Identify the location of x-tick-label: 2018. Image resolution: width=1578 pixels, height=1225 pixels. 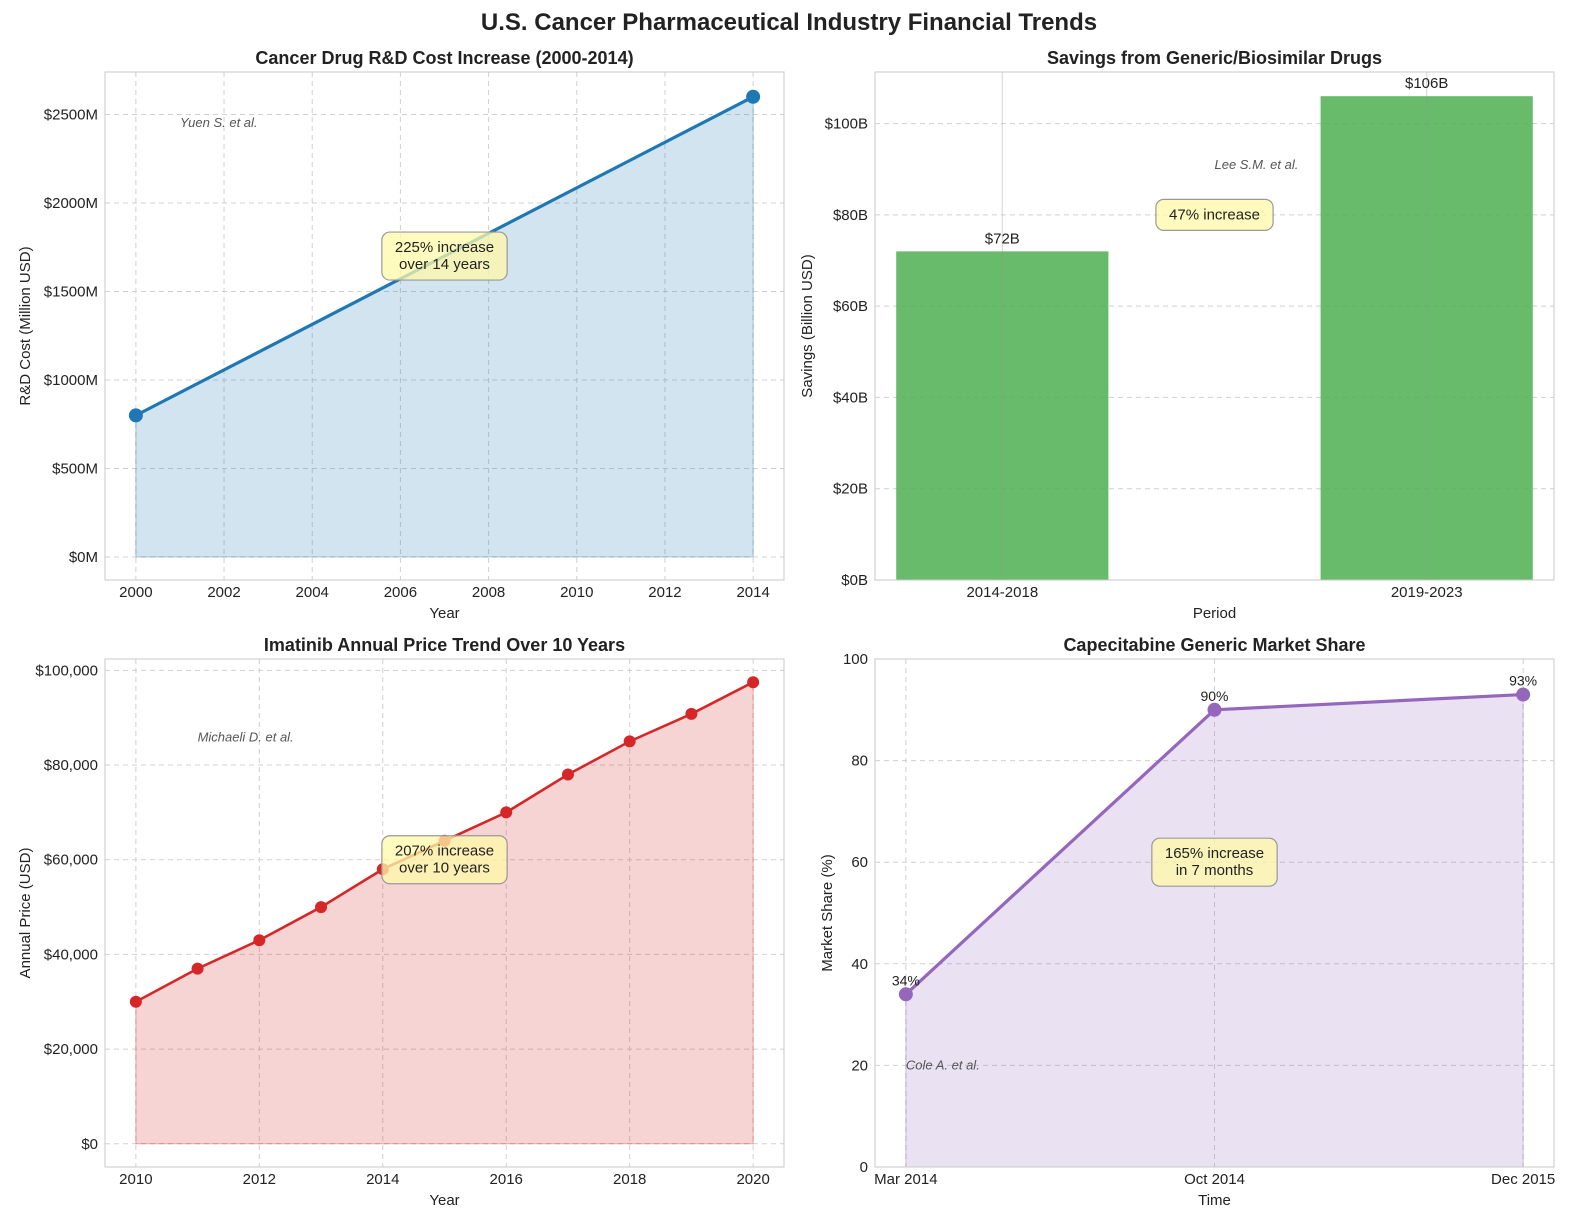
(629, 1179).